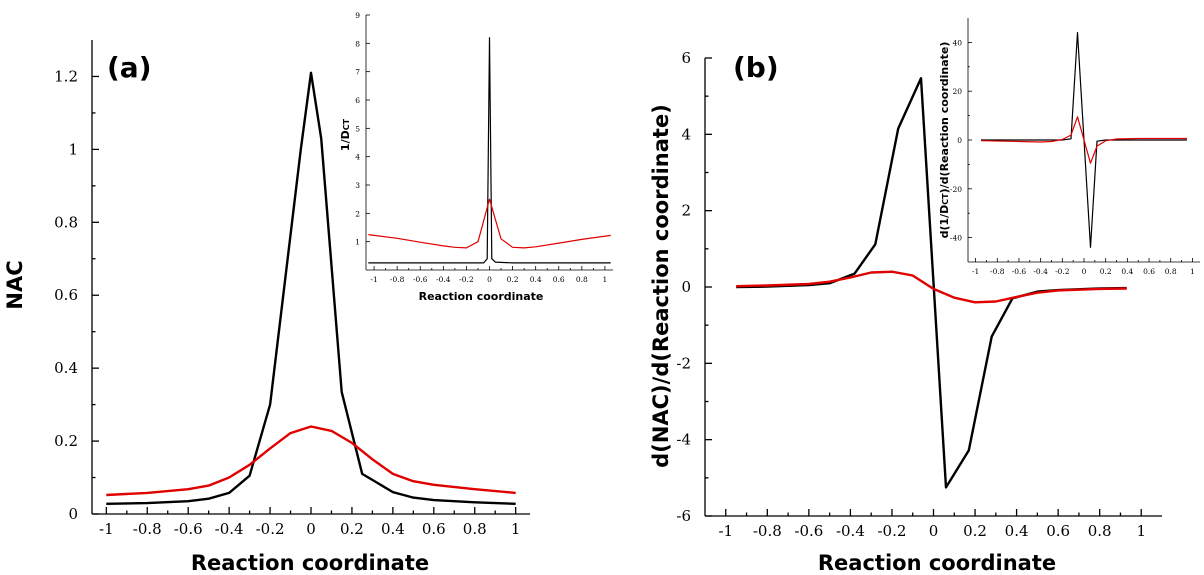  What do you see at coordinates (1084, 271) in the screenshot?
I see `b_inset-x-tick-label: 0` at bounding box center [1084, 271].